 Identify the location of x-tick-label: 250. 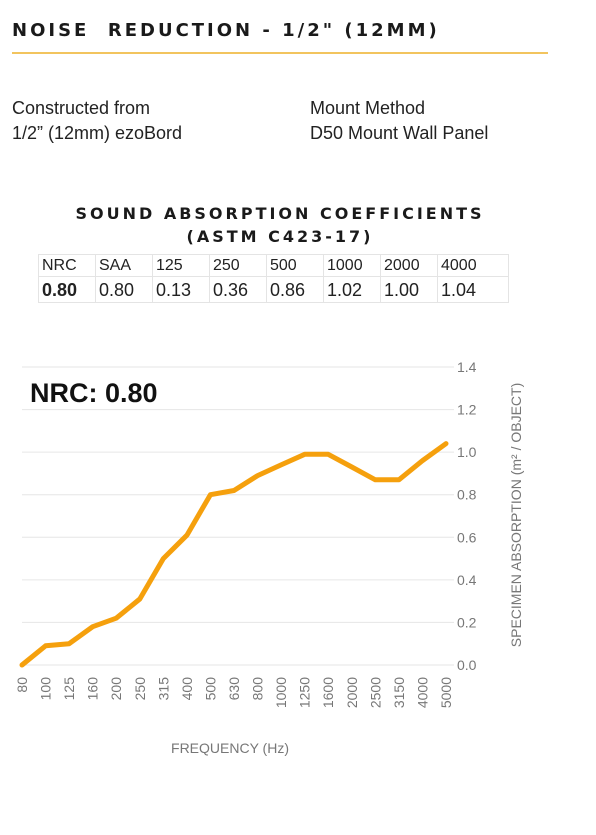
(140, 689).